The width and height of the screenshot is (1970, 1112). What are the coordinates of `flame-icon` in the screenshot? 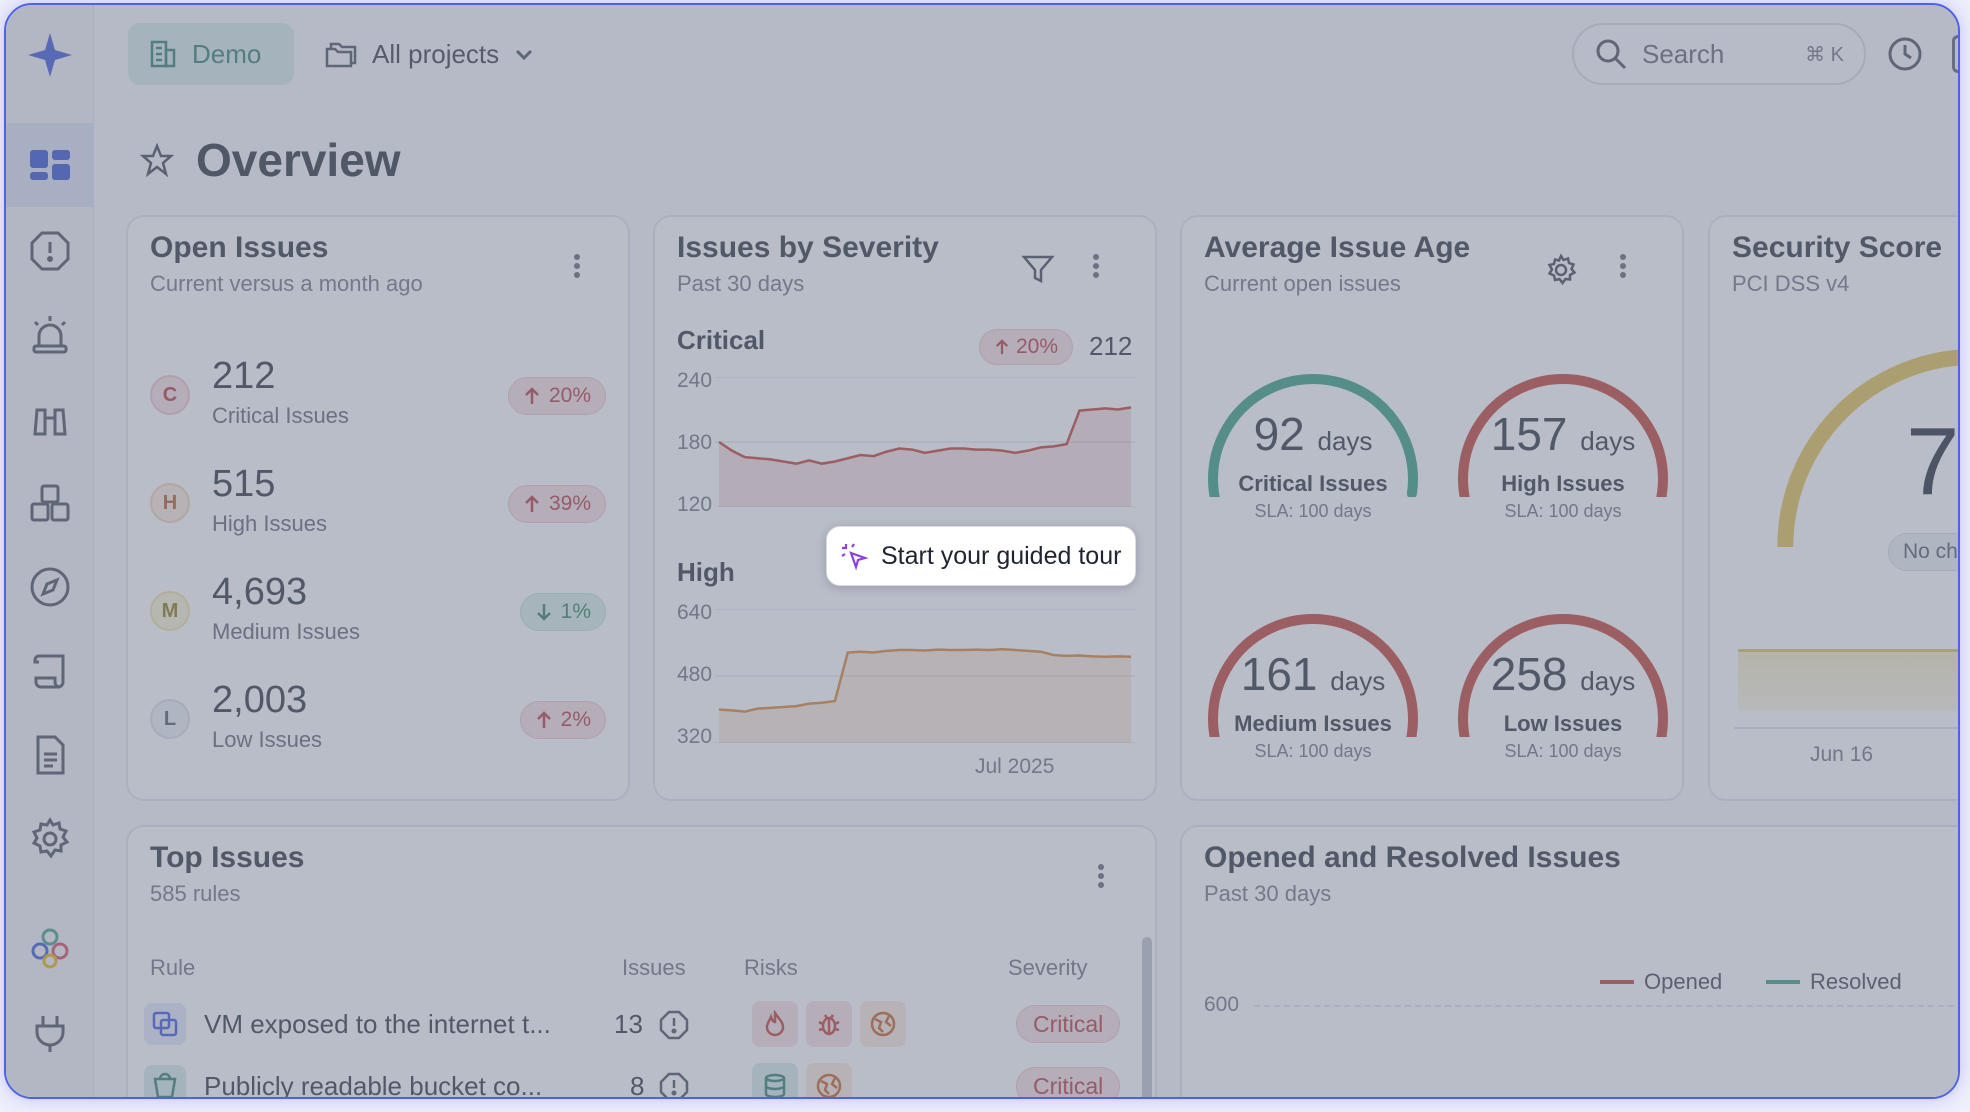 It's located at (775, 1024).